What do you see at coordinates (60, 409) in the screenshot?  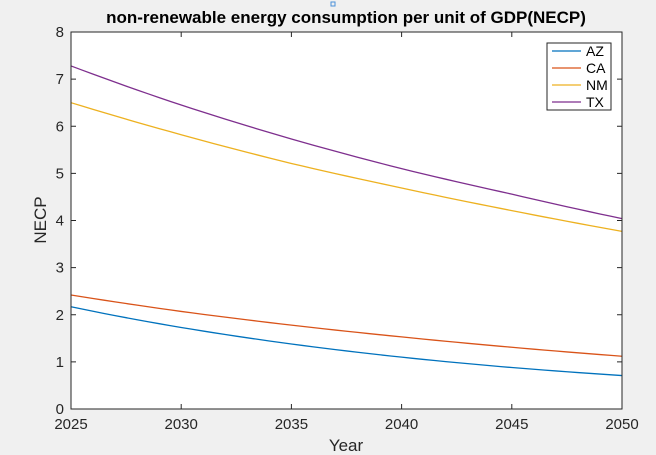 I see `y-tick-label: 0` at bounding box center [60, 409].